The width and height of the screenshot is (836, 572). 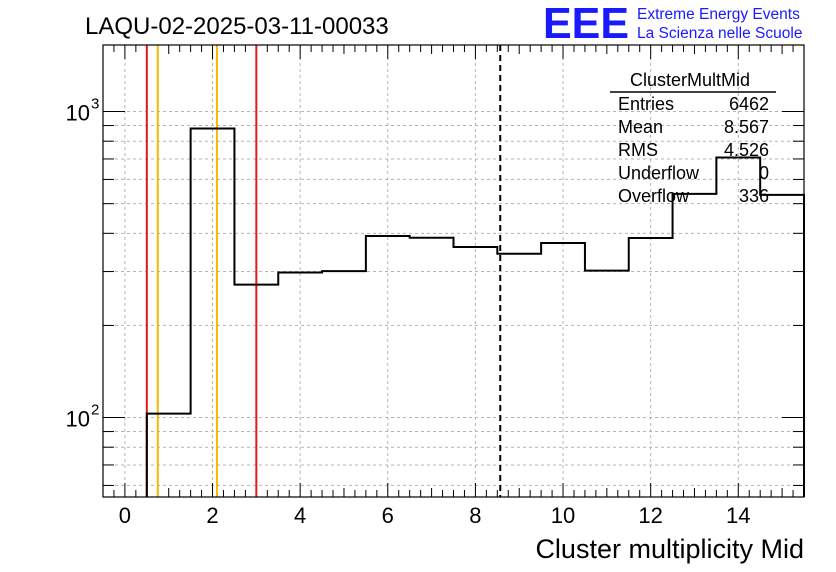 I want to click on x-tick-label: 10, so click(x=563, y=515).